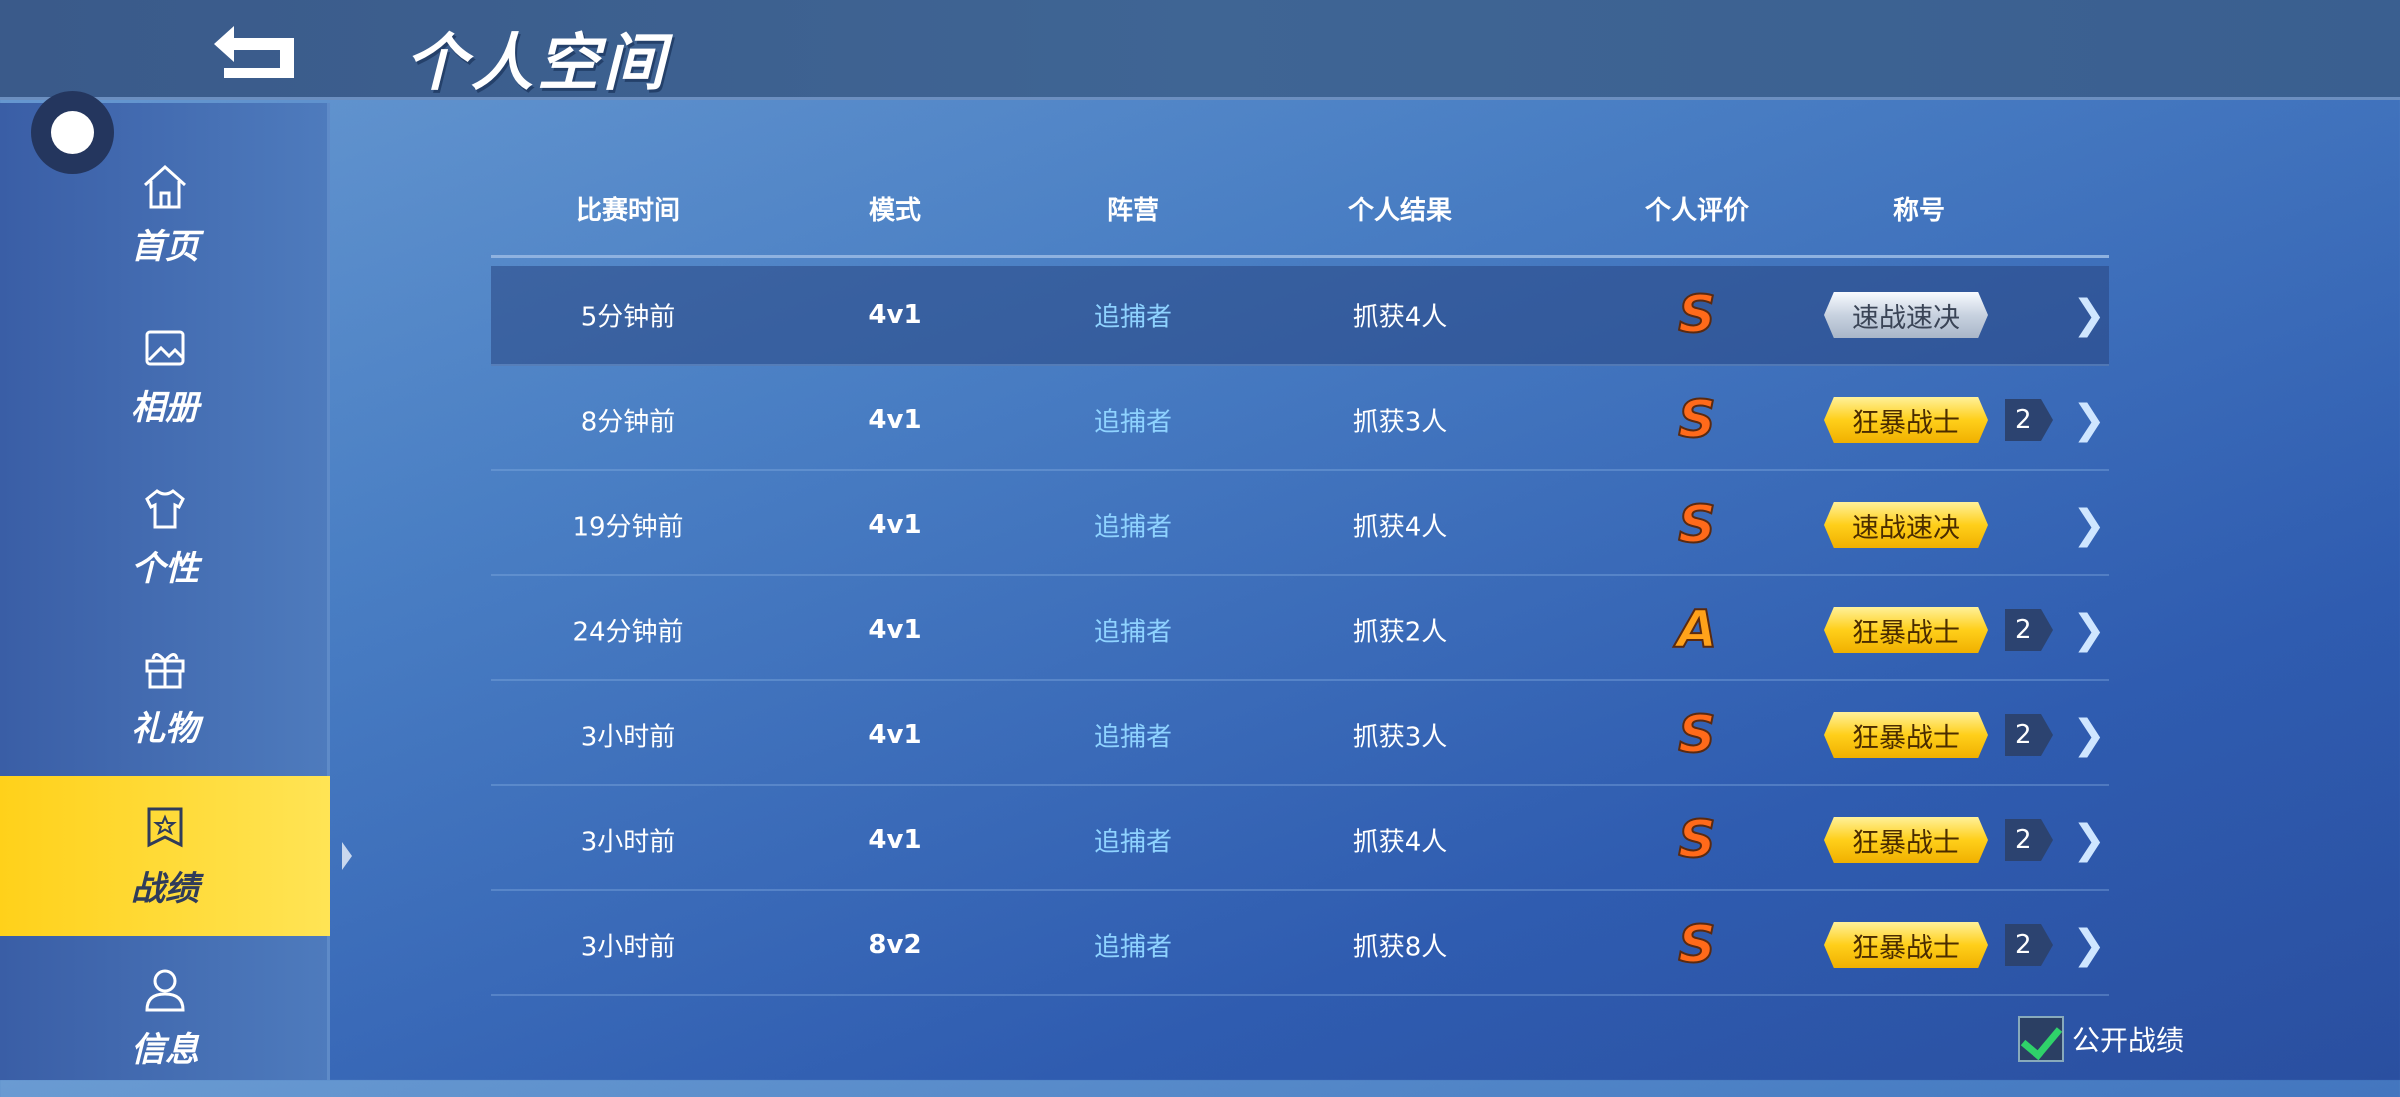 The image size is (2400, 1097). What do you see at coordinates (1300, 526) in the screenshot?
I see `table-row: 19分钟前 4v1 追捕者 抓获4人 S 速战速决 ❯` at bounding box center [1300, 526].